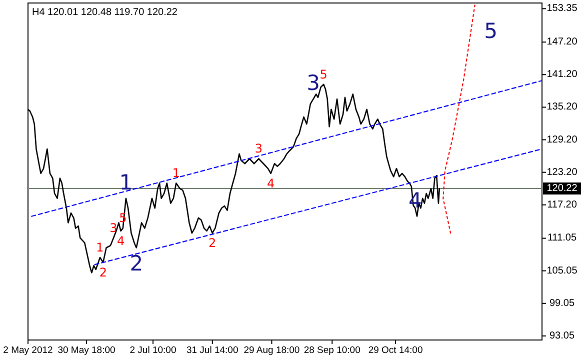 This screenshot has width=582, height=358. Describe the element at coordinates (562, 140) in the screenshot. I see `y-tick-label: 129.20` at that location.